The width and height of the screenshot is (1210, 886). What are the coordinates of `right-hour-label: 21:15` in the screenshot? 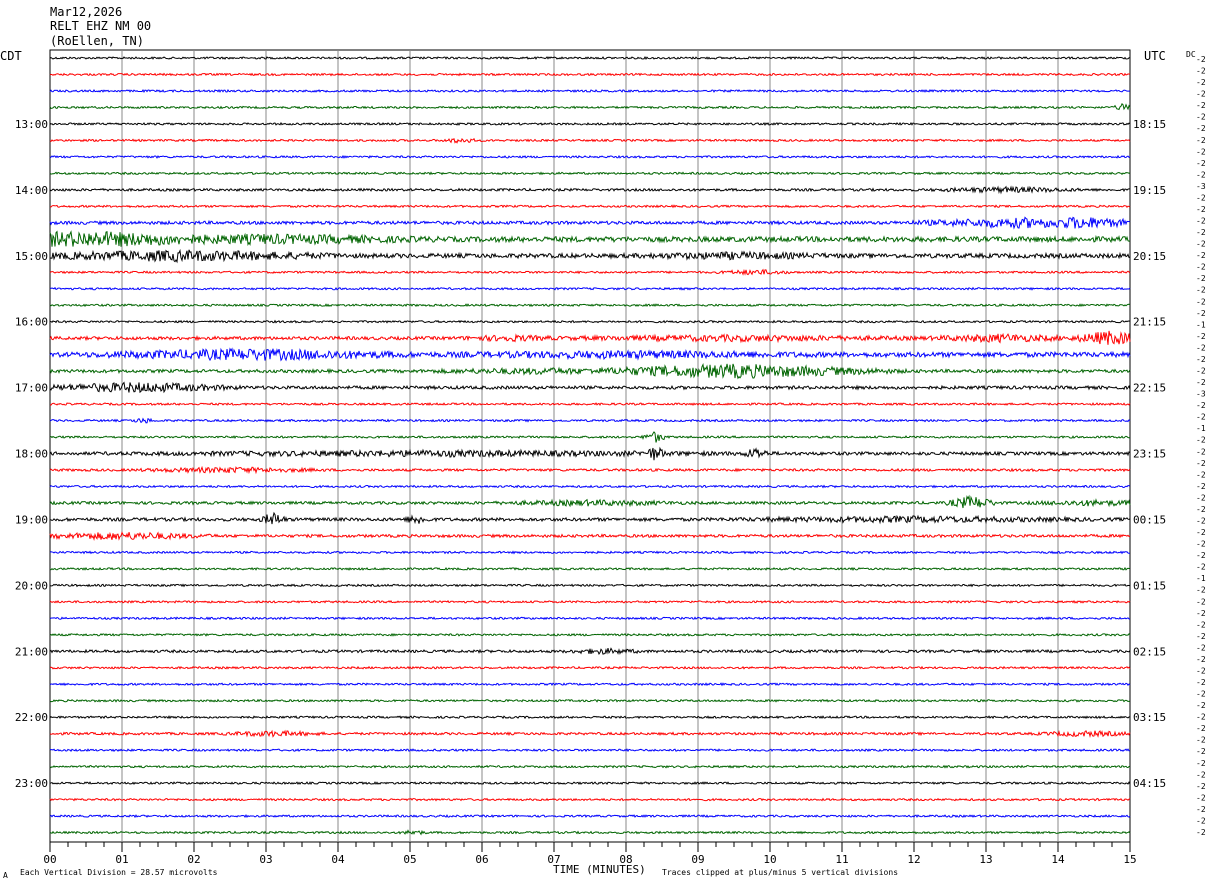 It's located at (1149, 322).